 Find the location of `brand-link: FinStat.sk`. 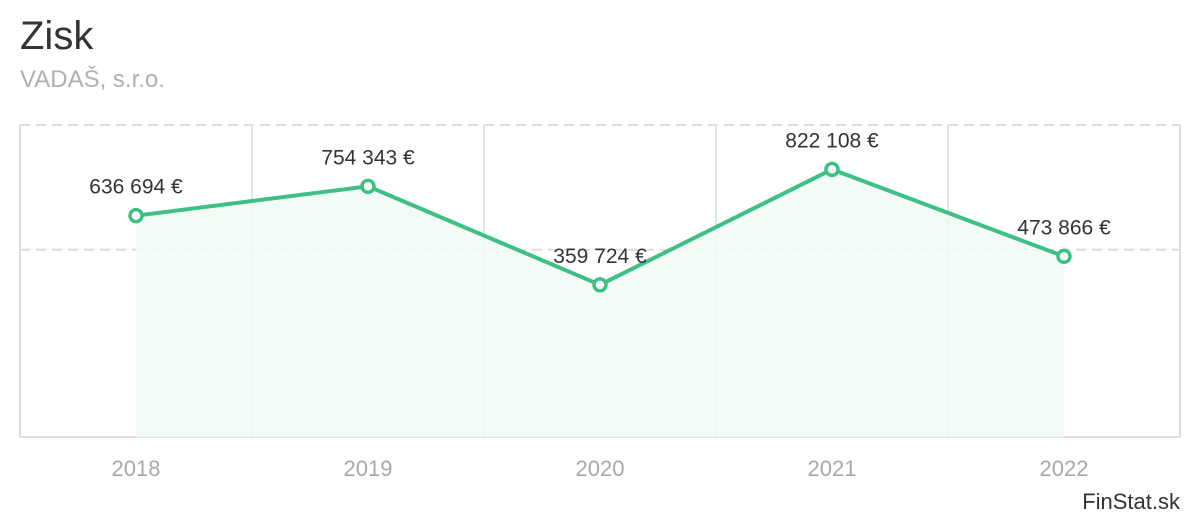

brand-link: FinStat.sk is located at coordinates (1131, 501).